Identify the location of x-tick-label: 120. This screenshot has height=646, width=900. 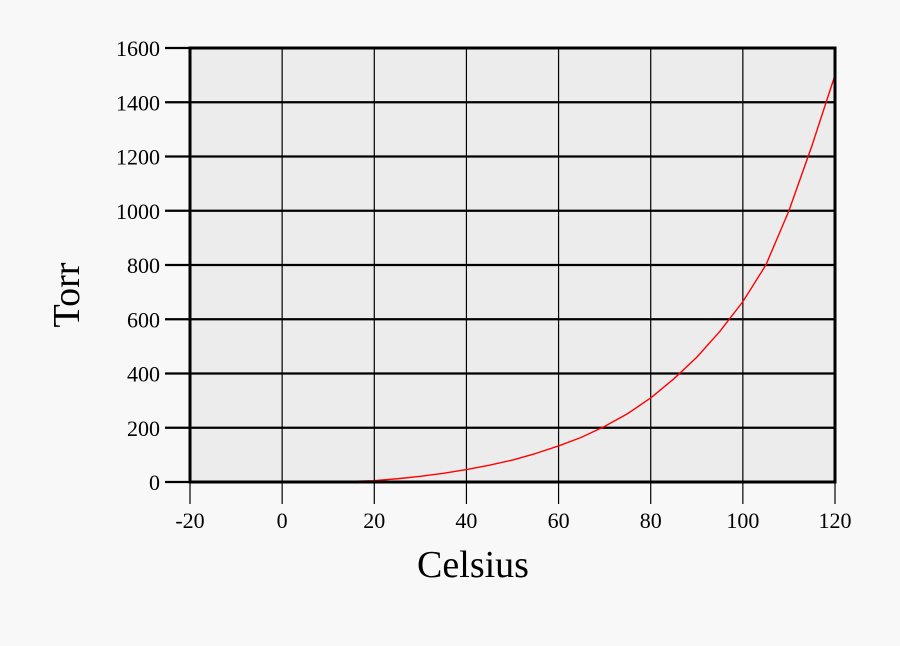
(835, 520).